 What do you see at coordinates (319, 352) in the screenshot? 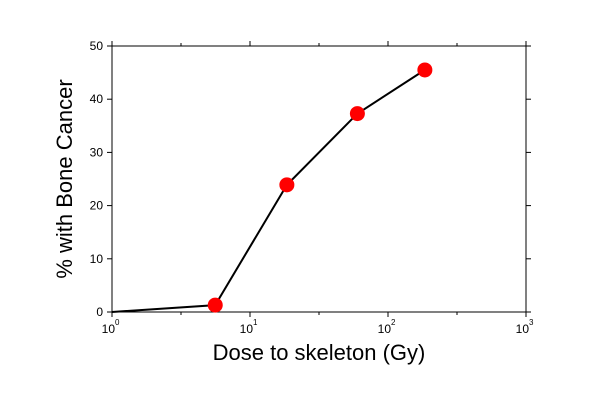
I see `x-axis-label: Dose to skeleton (Gy)` at bounding box center [319, 352].